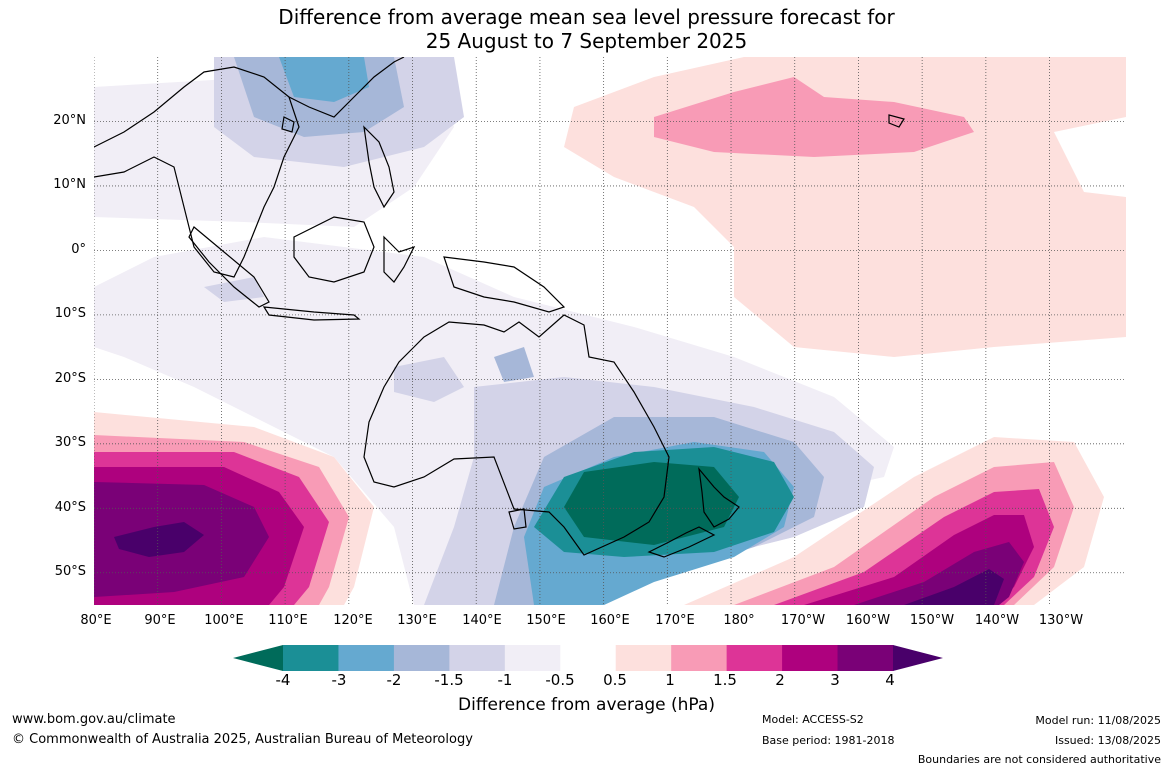 The width and height of the screenshot is (1173, 770). I want to click on lon-label-100e: 100°E, so click(224, 620).